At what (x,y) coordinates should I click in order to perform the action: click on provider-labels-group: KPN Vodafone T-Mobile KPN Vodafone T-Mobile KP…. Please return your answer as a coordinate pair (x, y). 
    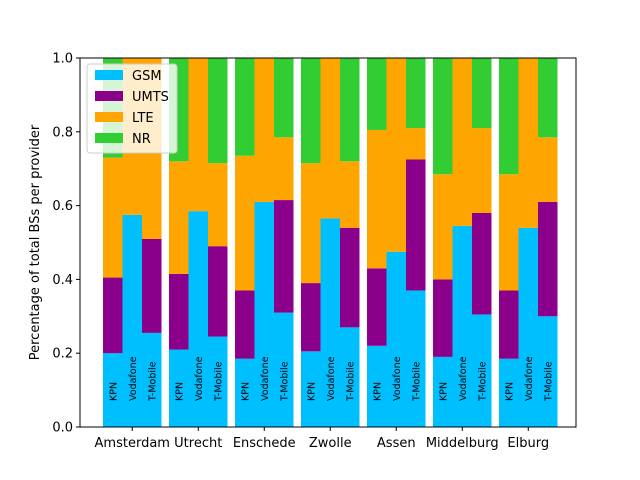
    Looking at the image, I should click on (331, 379).